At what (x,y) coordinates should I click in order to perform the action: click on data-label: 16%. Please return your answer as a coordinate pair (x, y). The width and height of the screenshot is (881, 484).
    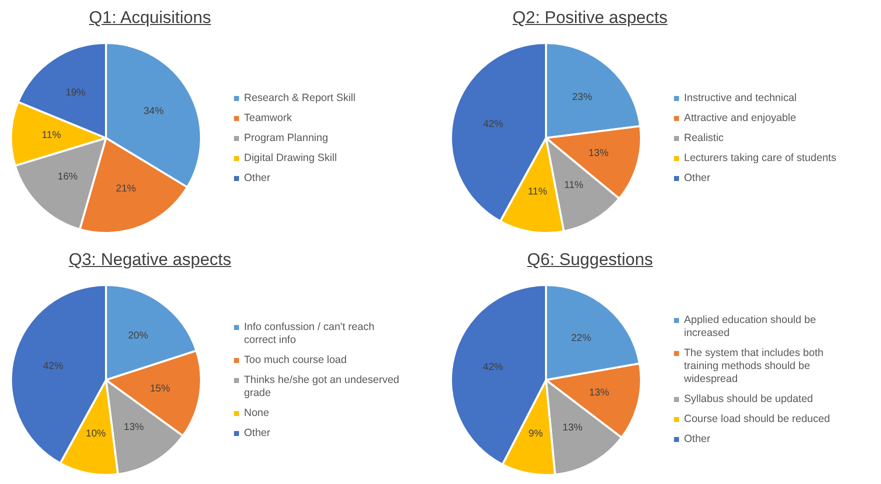
    Looking at the image, I should click on (68, 177).